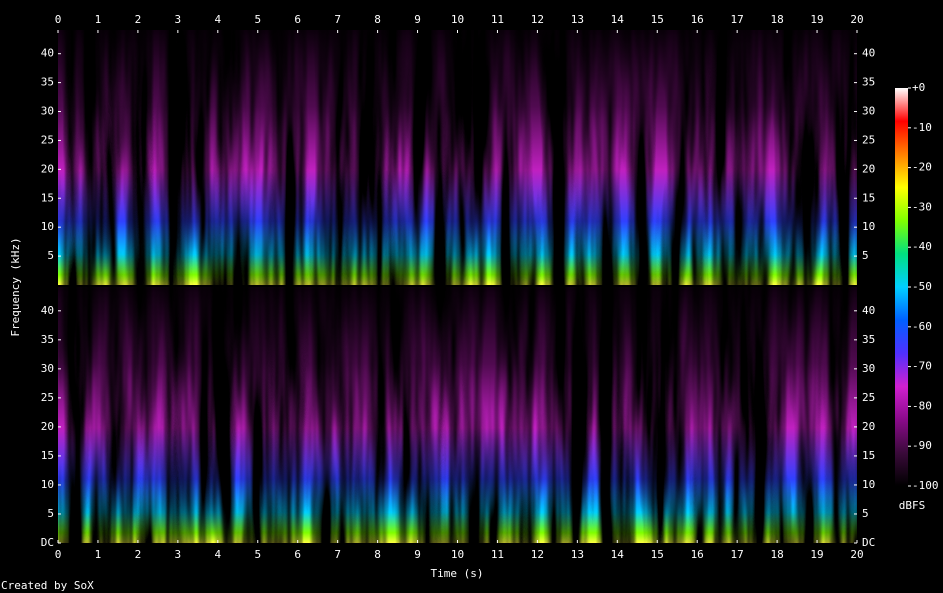 The image size is (943, 593). I want to click on colorbar-tick-label: -10, so click(922, 127).